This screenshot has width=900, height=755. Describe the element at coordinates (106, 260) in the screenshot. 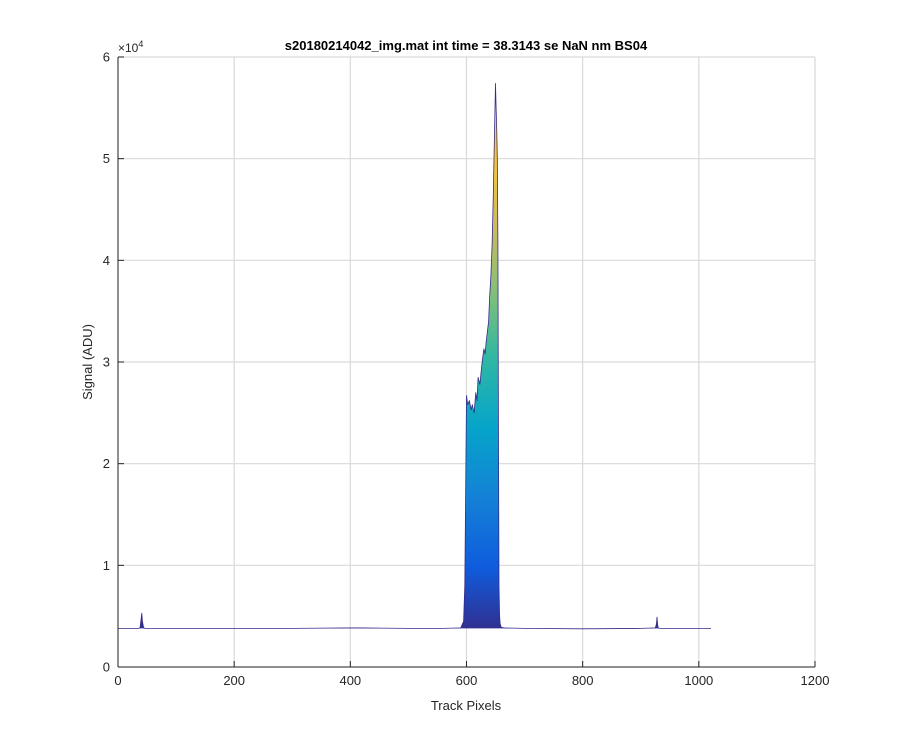

I see `y-tick-label: 4` at that location.